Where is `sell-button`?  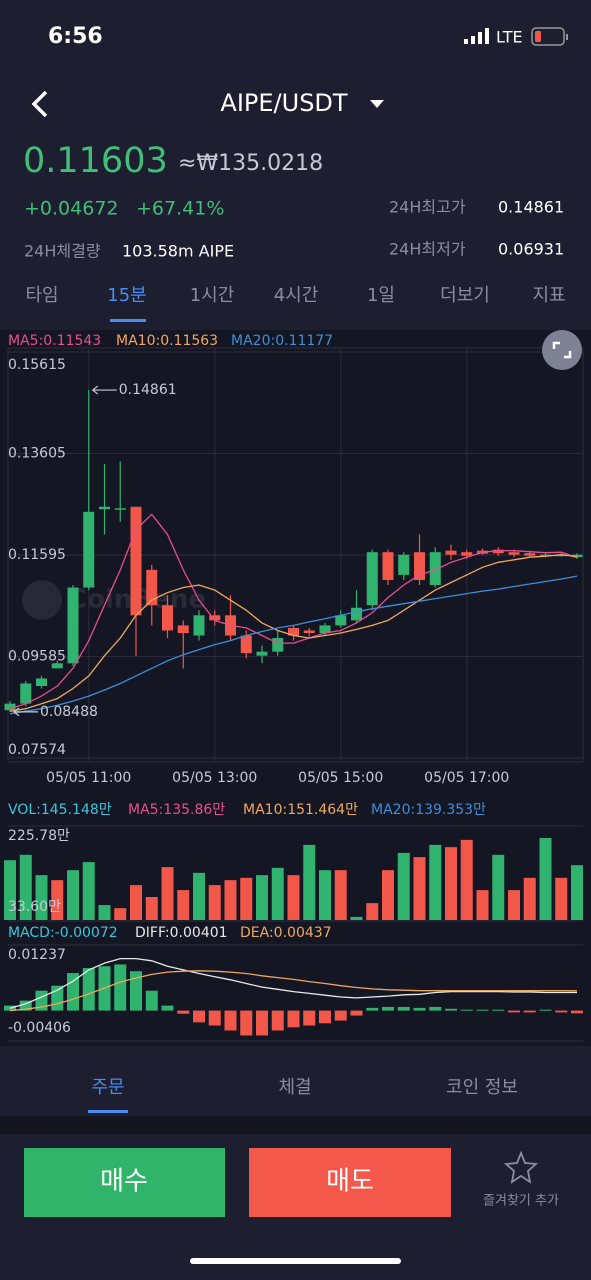 sell-button is located at coordinates (350, 1182).